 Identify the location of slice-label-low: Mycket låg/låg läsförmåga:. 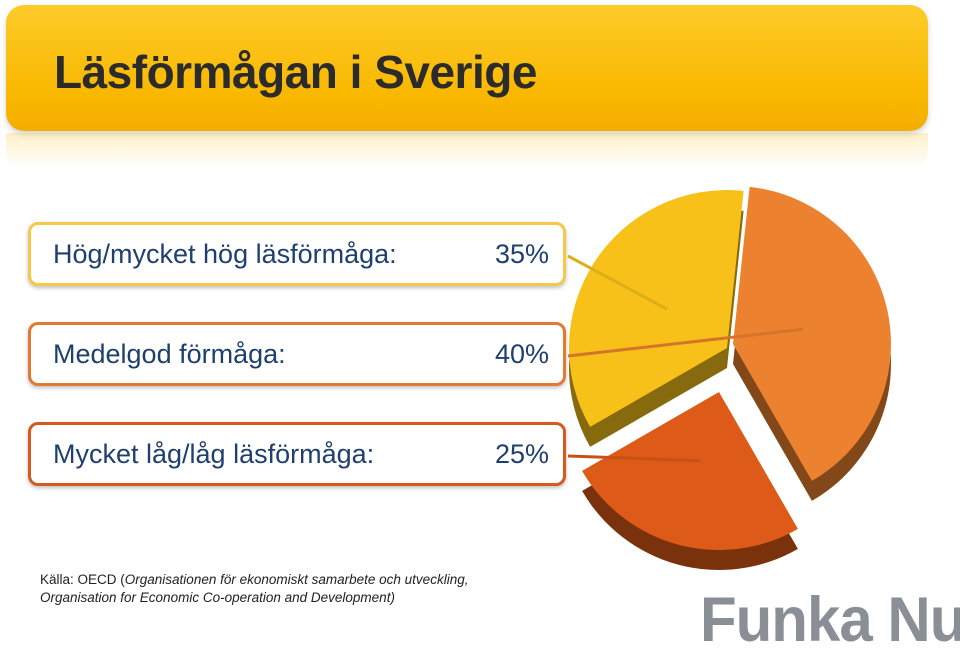
(214, 454).